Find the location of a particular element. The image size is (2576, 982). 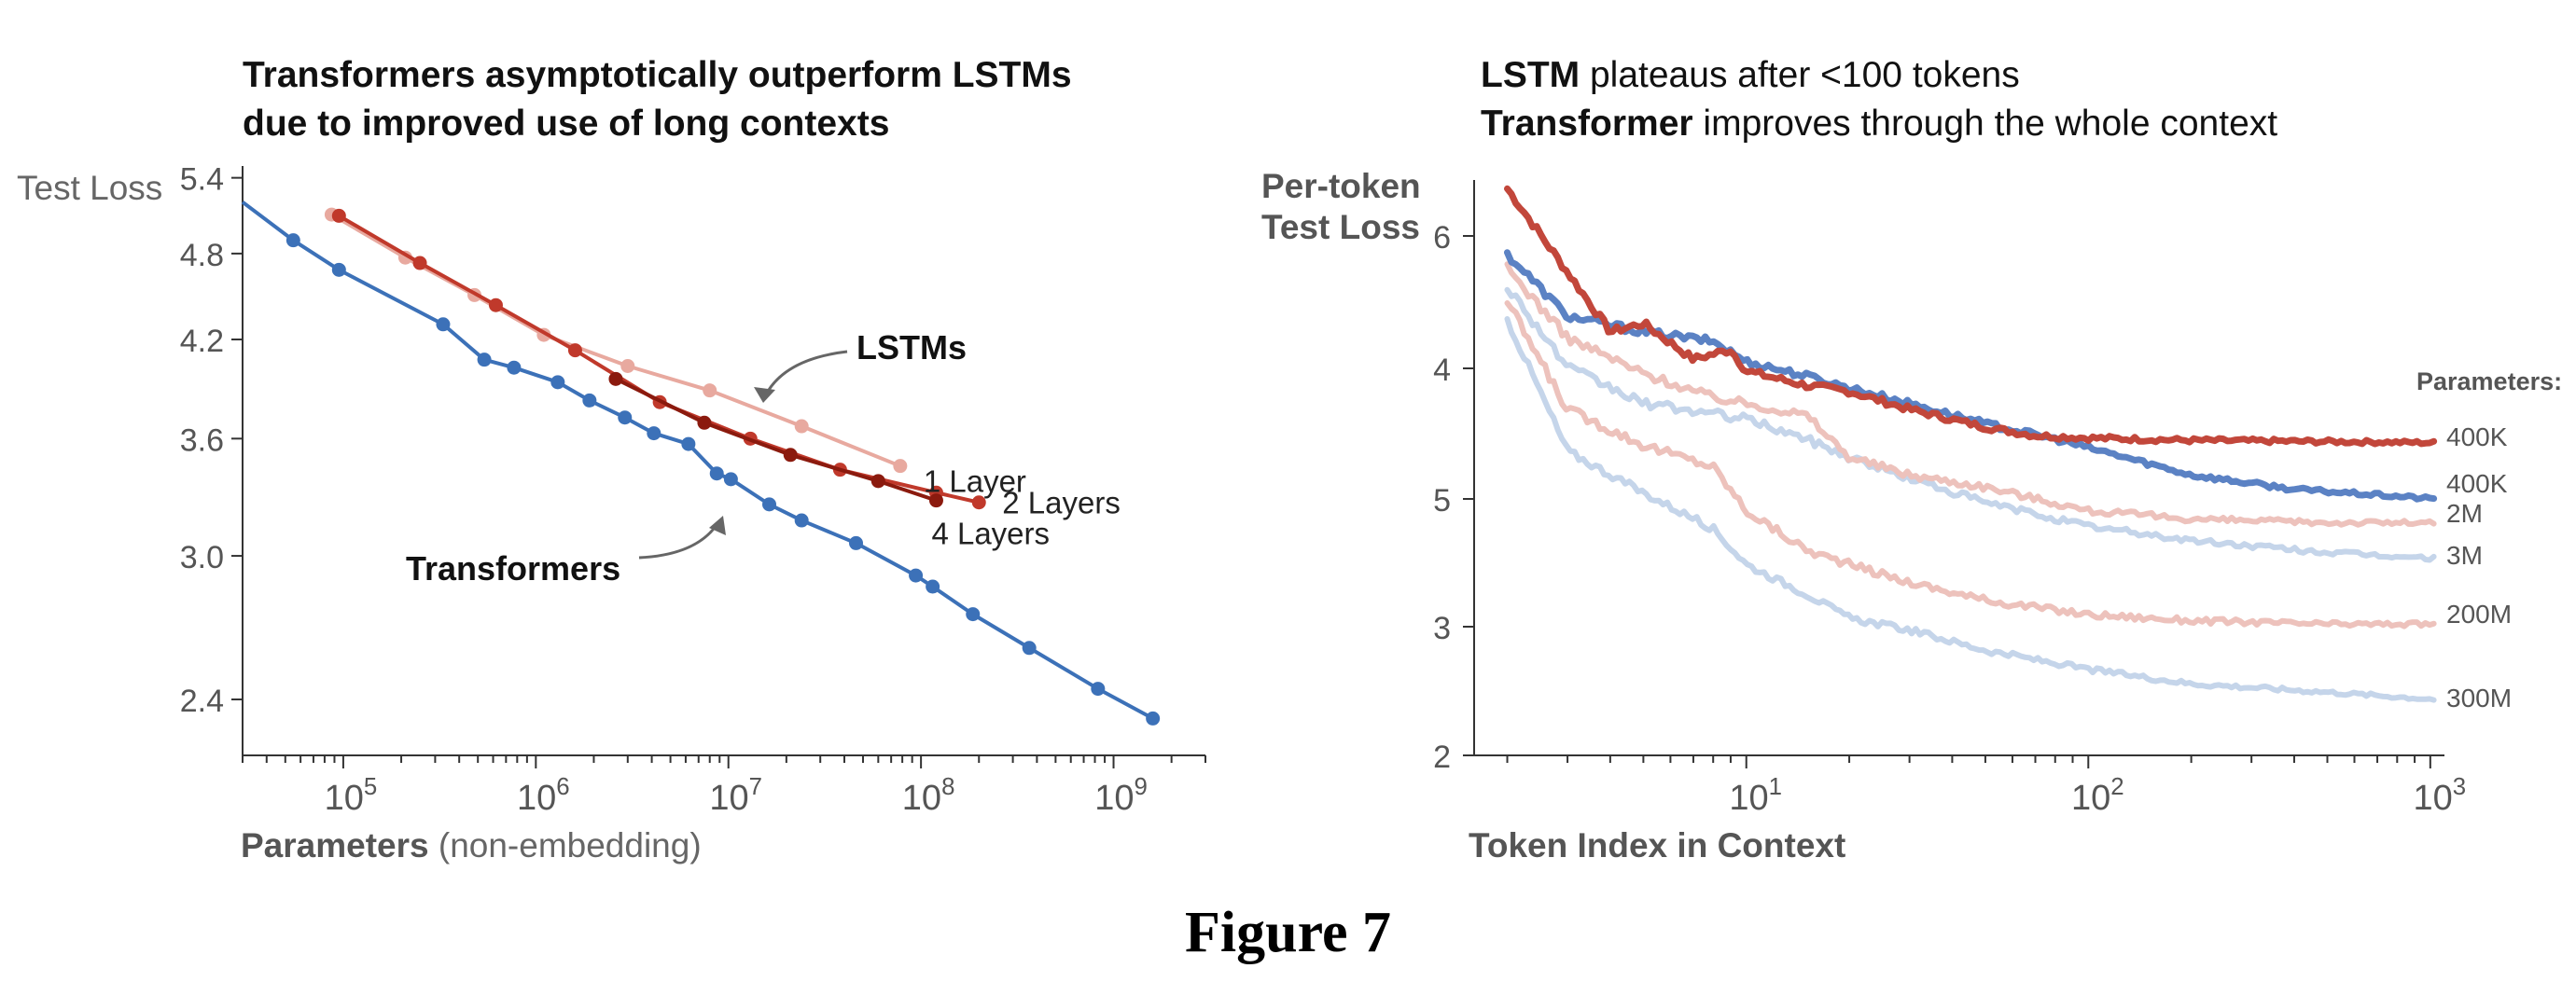

series-line-transformer-300m is located at coordinates (1970, 510).